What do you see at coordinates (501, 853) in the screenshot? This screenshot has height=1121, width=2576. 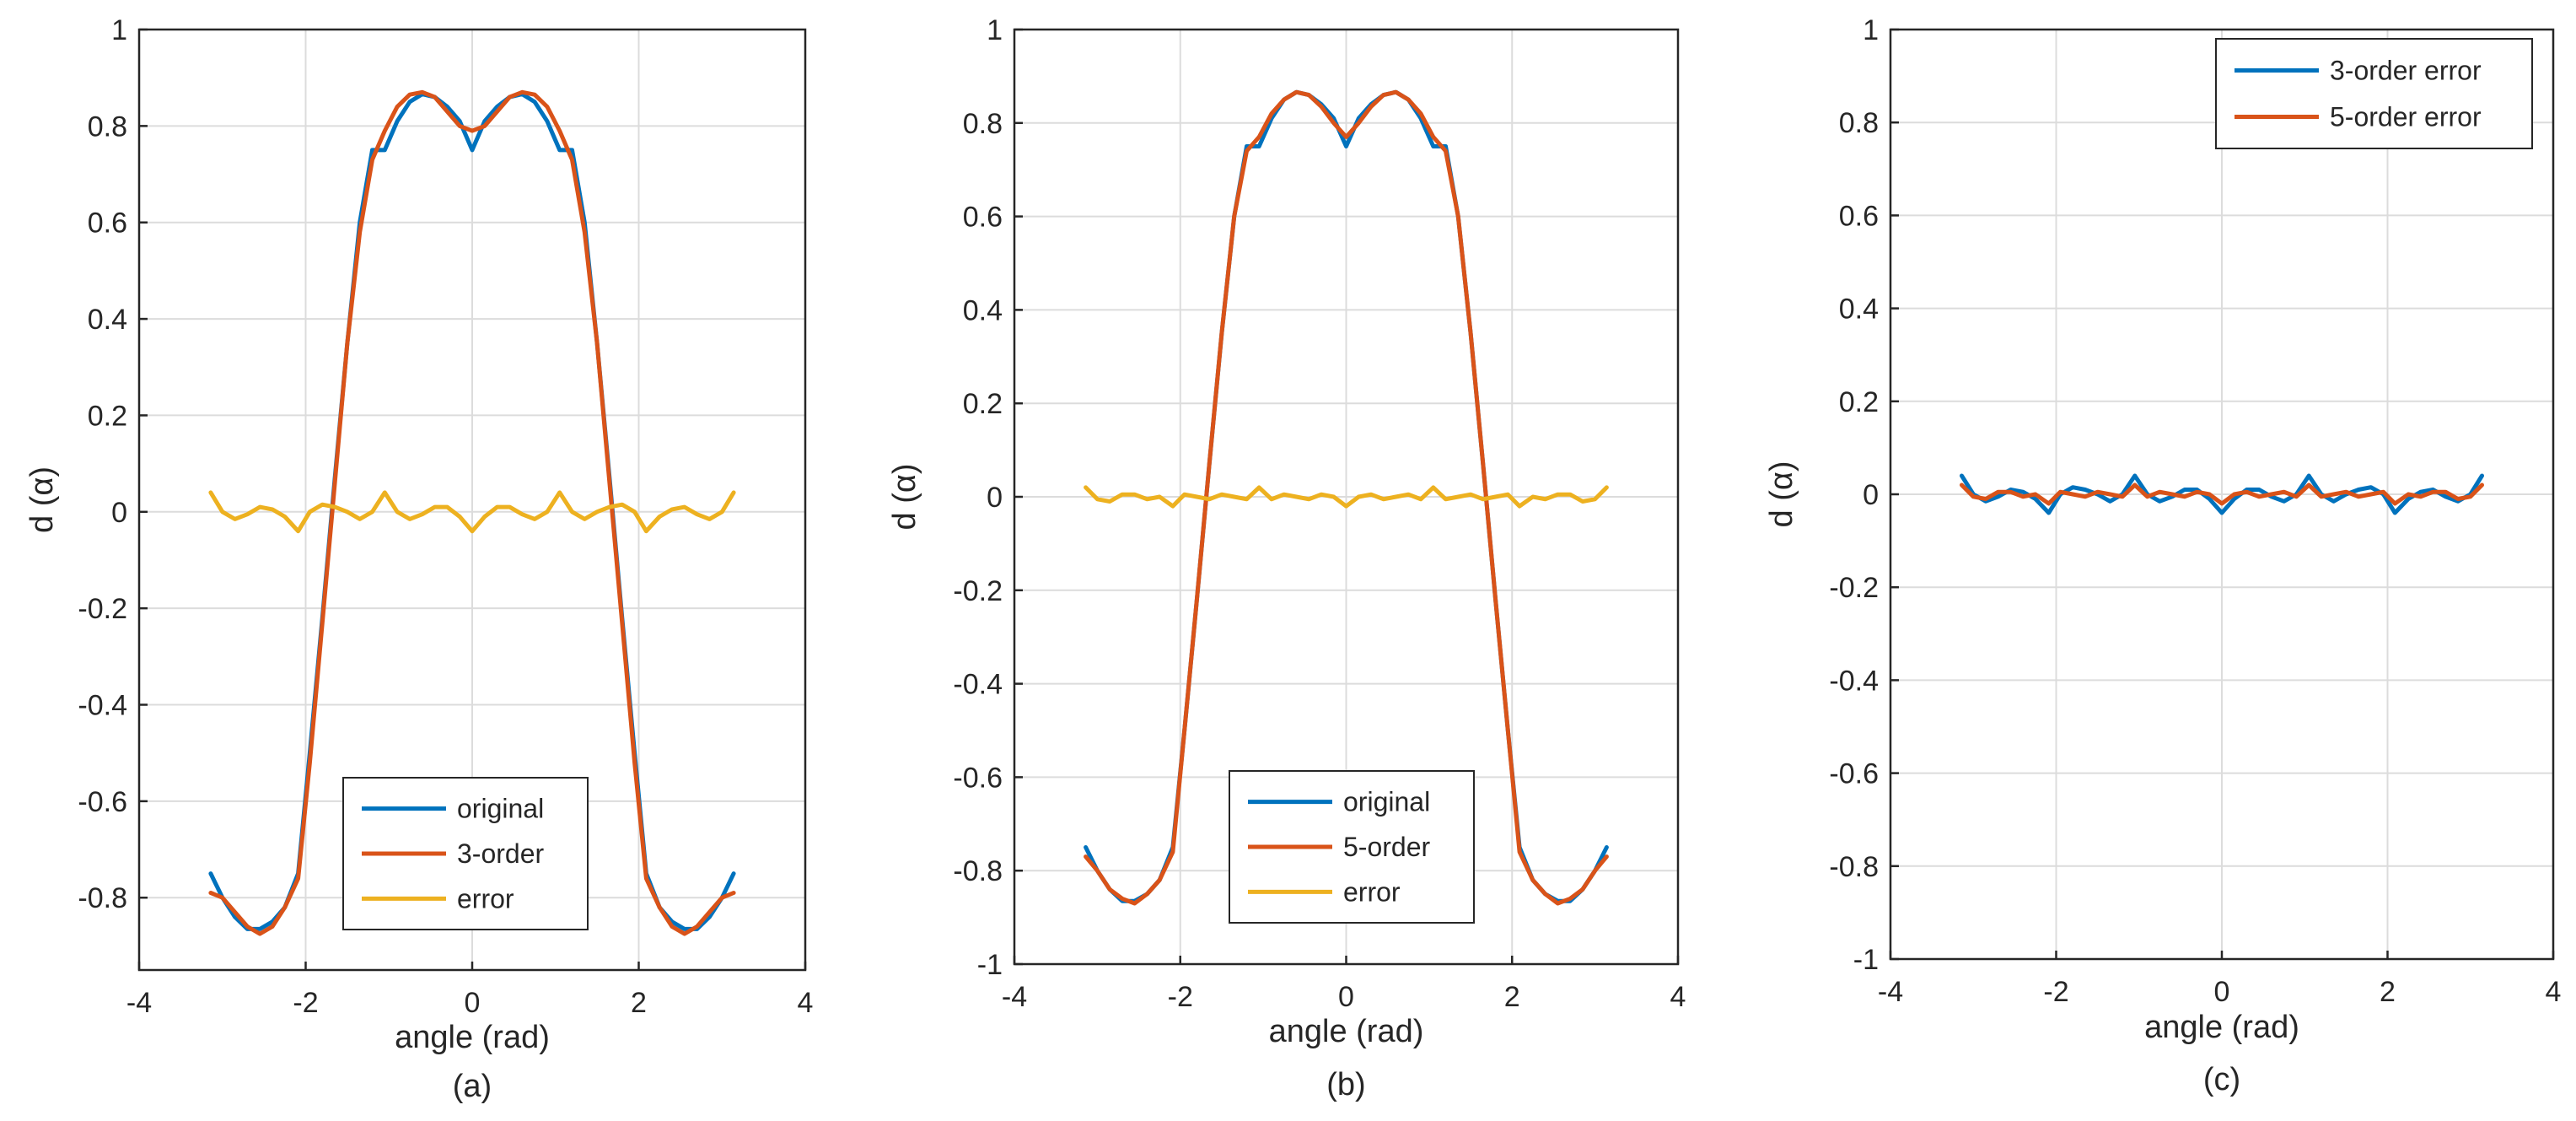 I see `legend-label: 3-order` at bounding box center [501, 853].